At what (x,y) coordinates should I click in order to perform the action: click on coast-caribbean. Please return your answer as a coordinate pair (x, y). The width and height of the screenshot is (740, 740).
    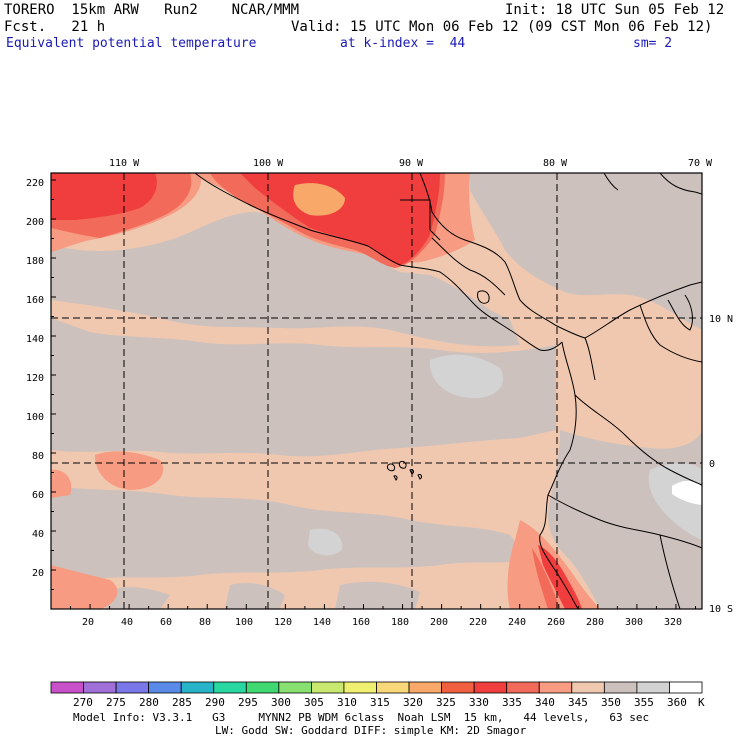
    Looking at the image, I should click on (560, 256).